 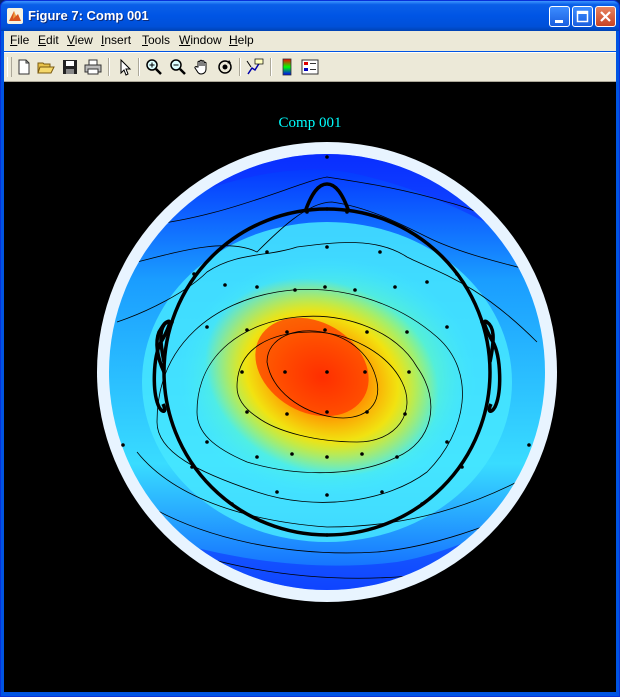 What do you see at coordinates (20, 40) in the screenshot?
I see `menu-file: File` at bounding box center [20, 40].